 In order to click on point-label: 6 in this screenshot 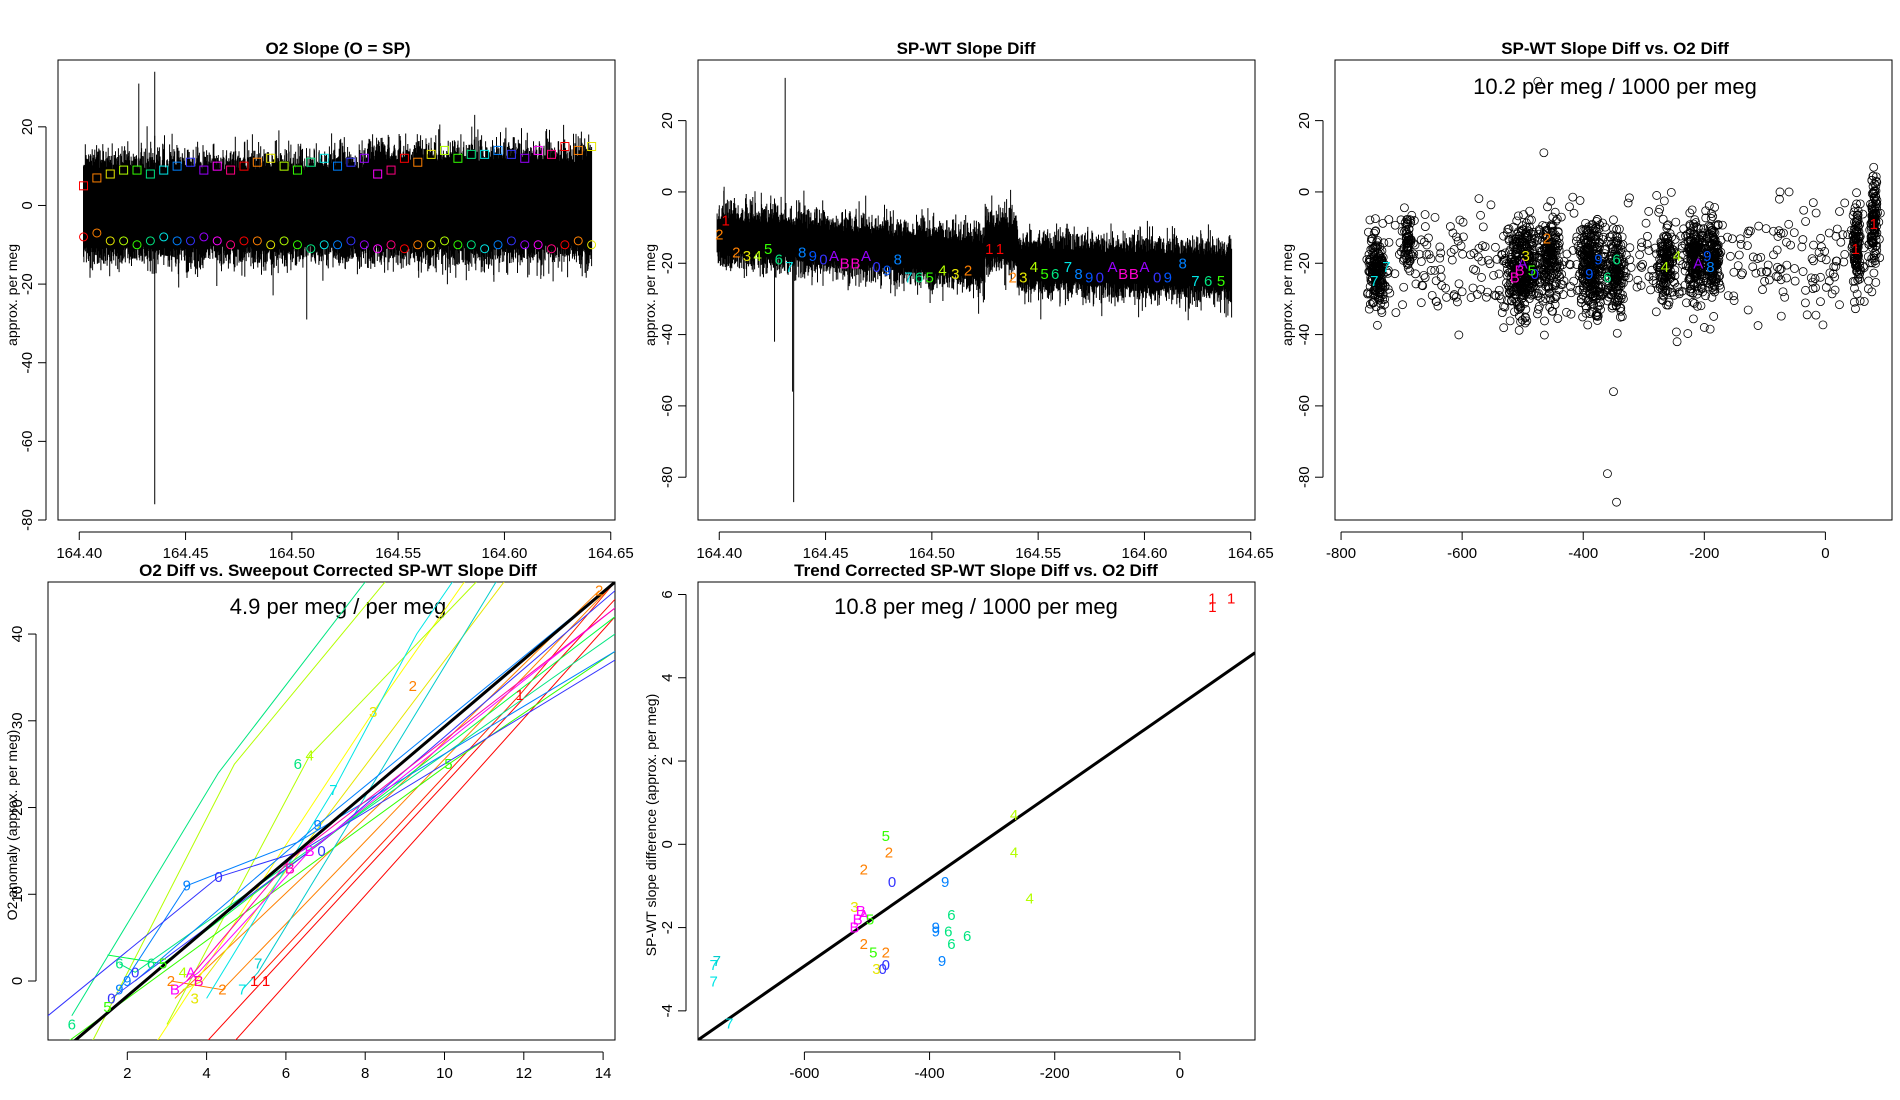, I will do `click(72, 1024)`.